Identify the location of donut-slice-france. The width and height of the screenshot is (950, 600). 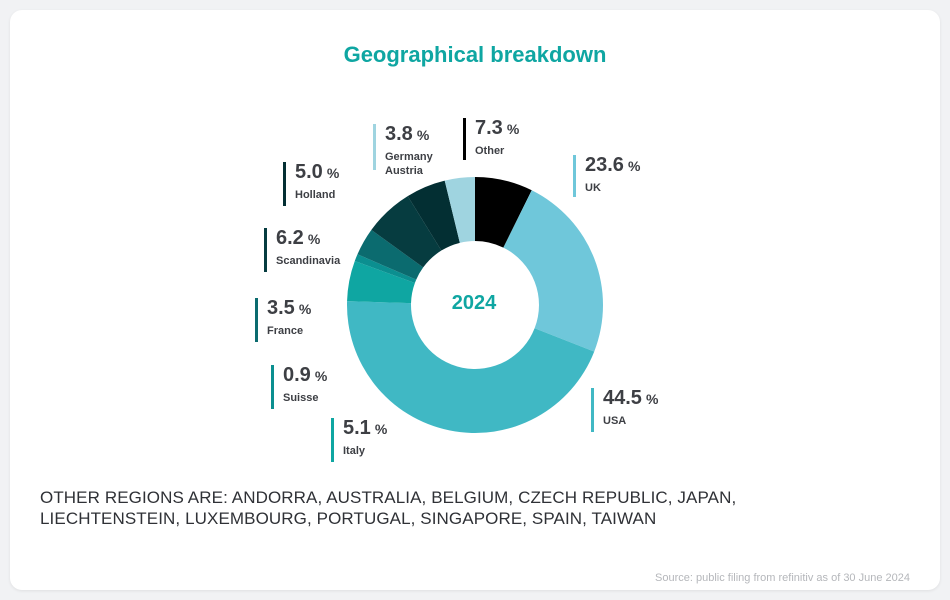
(390, 254).